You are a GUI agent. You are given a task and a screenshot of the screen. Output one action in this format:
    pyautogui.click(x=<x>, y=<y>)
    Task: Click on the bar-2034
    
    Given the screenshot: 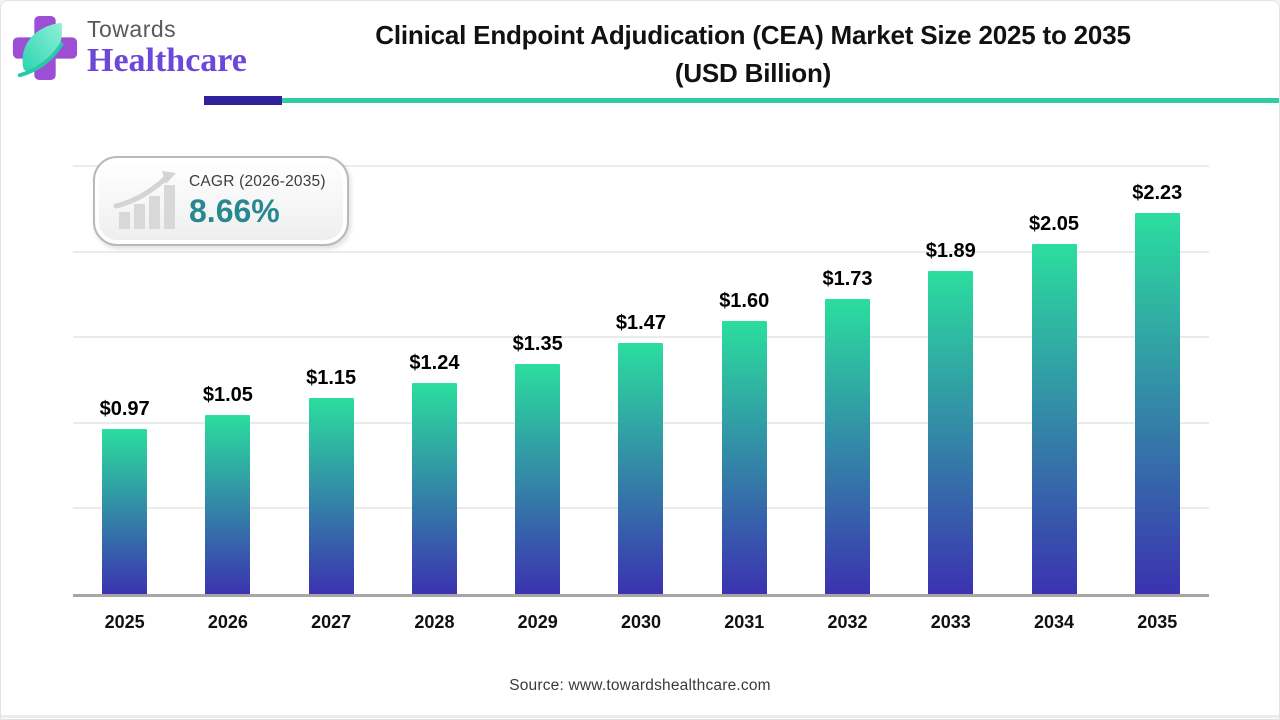 What is the action you would take?
    pyautogui.click(x=1054, y=419)
    